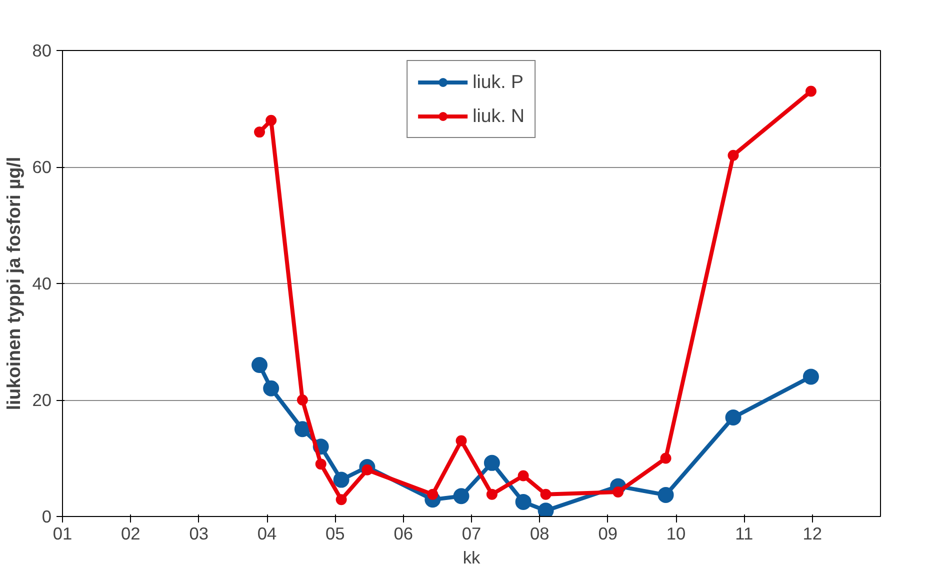 This screenshot has height=579, width=949. Describe the element at coordinates (62, 534) in the screenshot. I see `x-tick-label: 01` at that location.